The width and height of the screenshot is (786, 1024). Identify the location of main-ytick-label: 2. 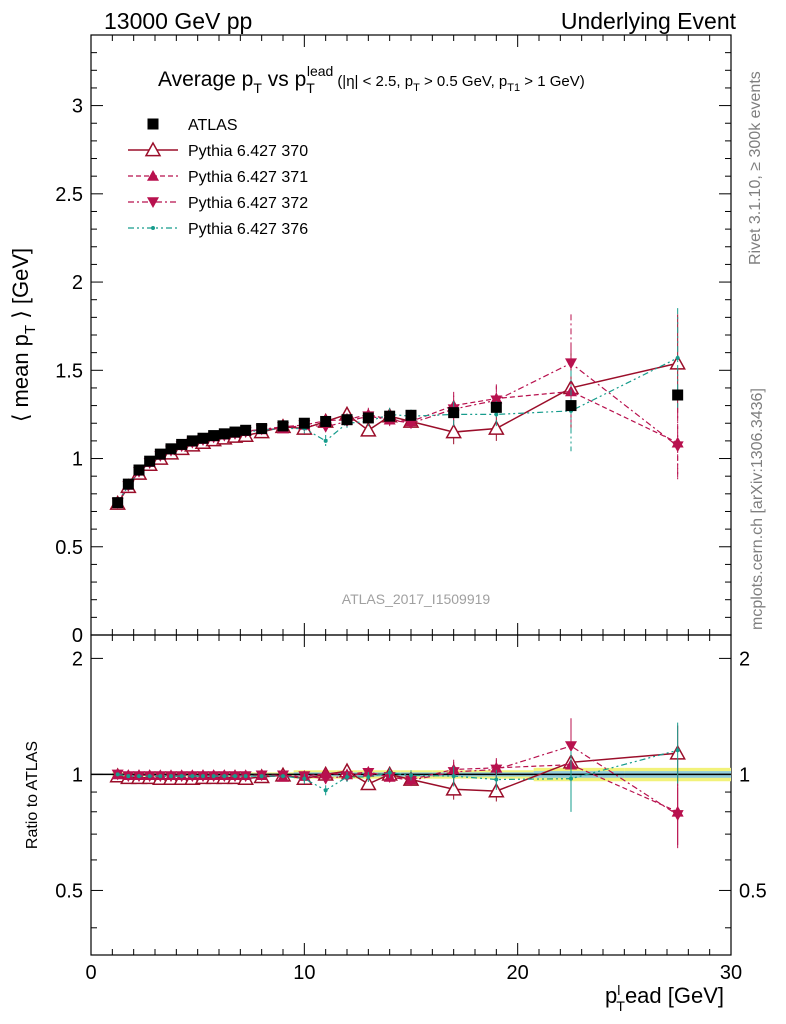
(77, 283).